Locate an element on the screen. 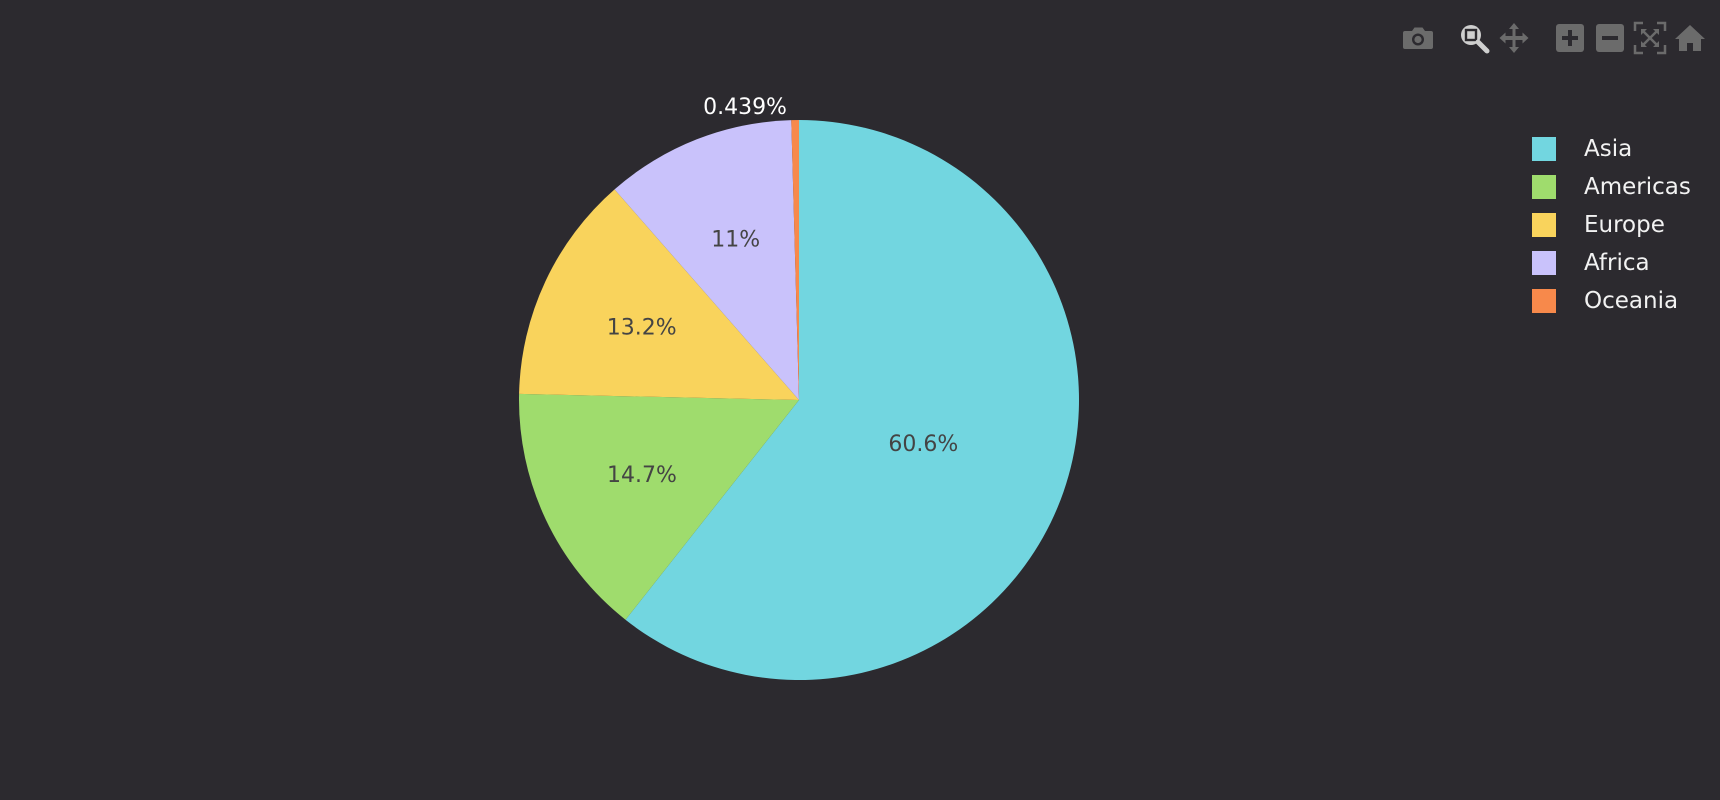  zoom-in-icon is located at coordinates (1570, 38).